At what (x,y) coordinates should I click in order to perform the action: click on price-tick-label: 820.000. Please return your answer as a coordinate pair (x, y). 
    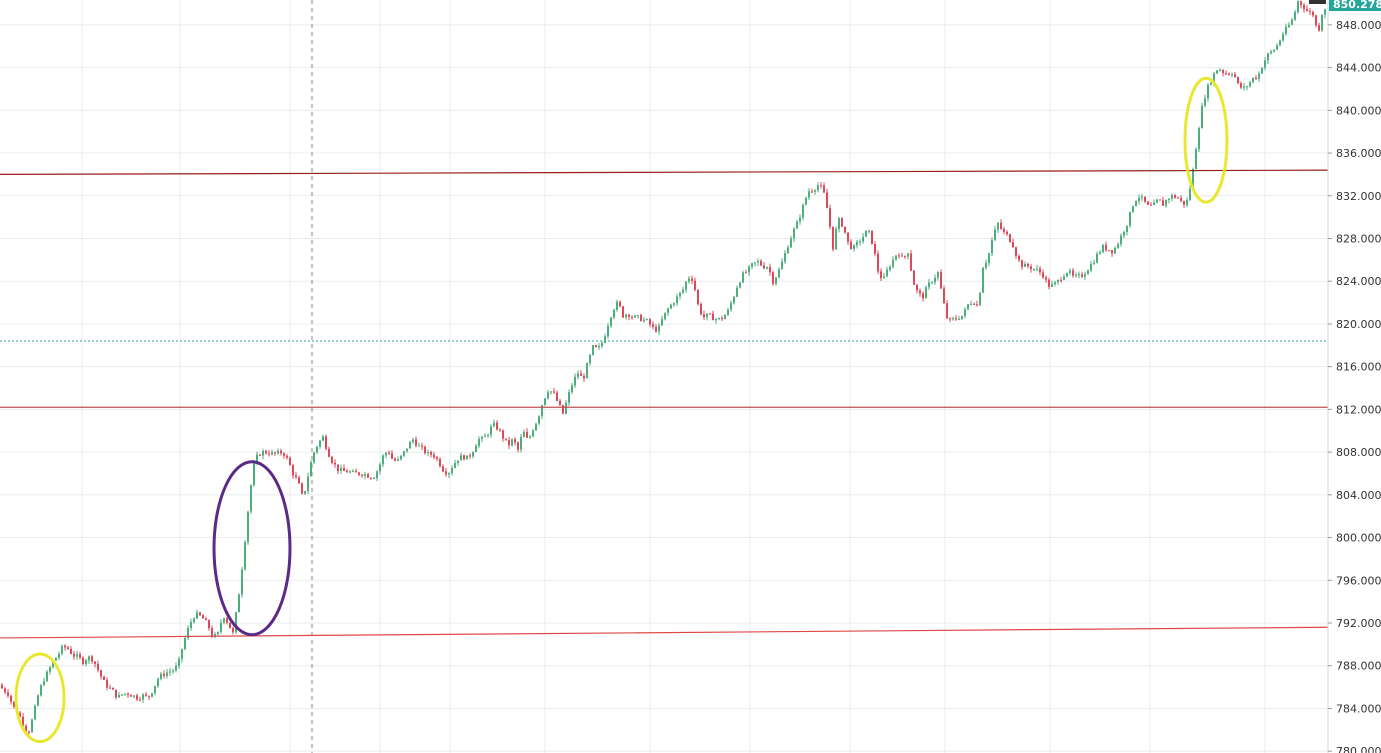
    Looking at the image, I should click on (1358, 324).